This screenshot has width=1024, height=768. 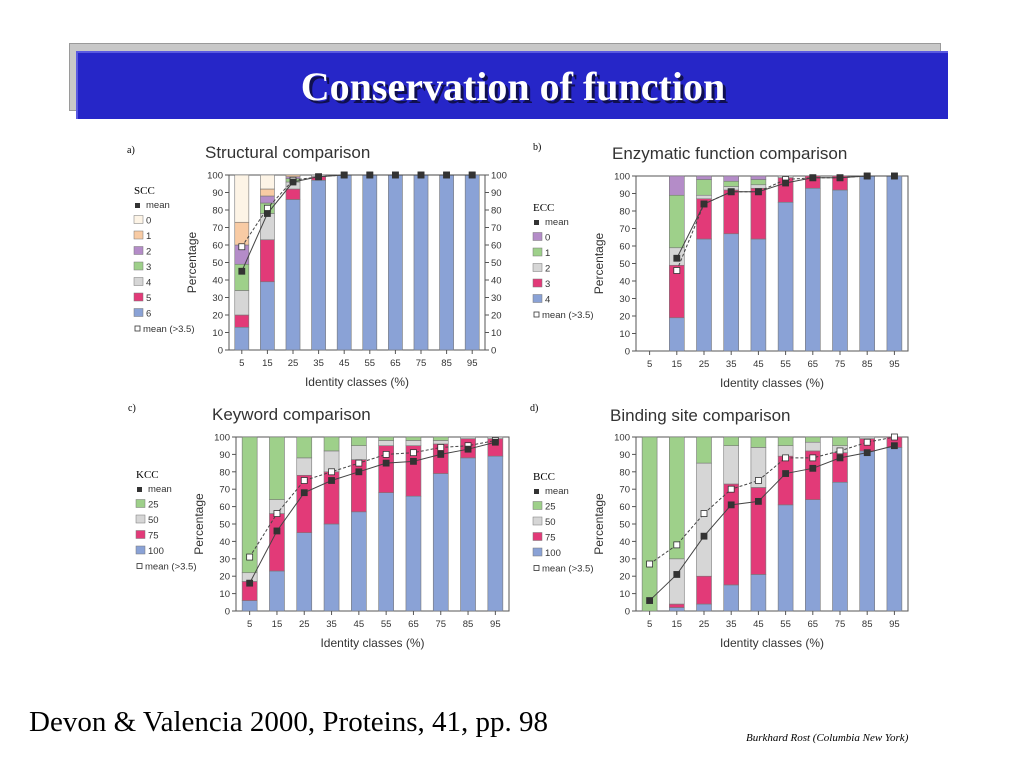 I want to click on mean-line, so click(x=357, y=223).